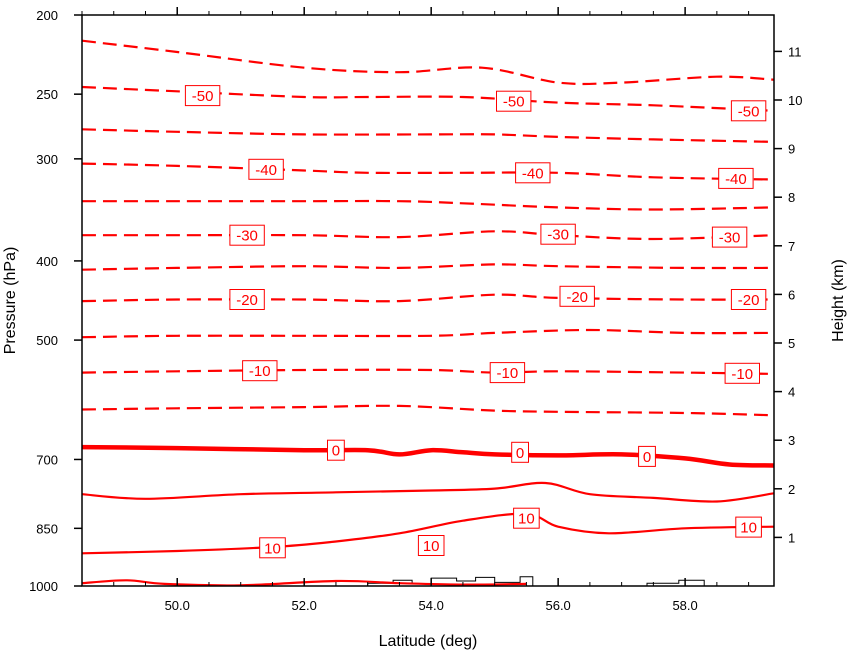 The image size is (850, 650). Describe the element at coordinates (431, 605) in the screenshot. I see `x-tick-label: 54.0` at that location.